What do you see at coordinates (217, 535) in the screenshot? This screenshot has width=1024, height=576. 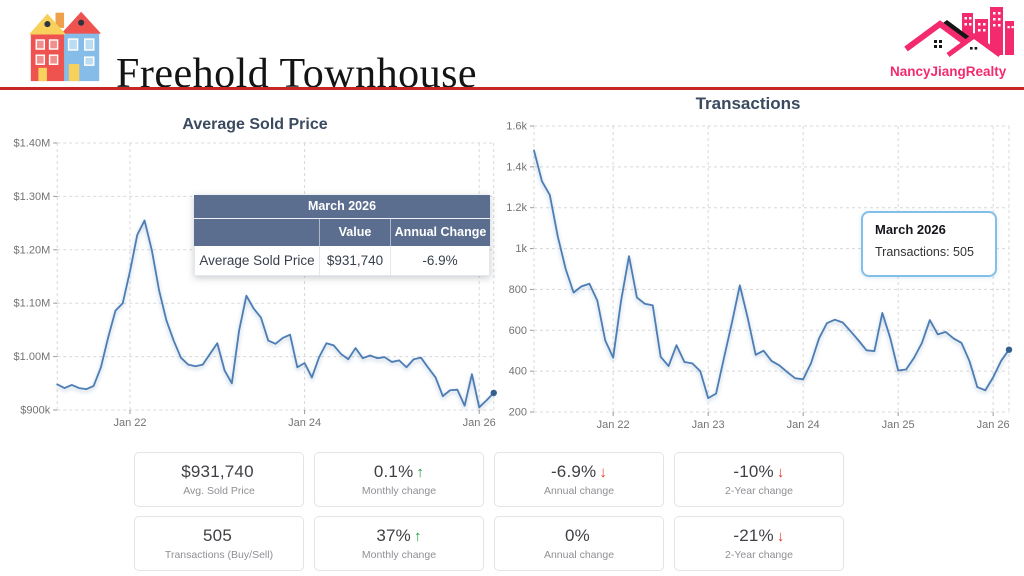 I see `stat-value: 505` at bounding box center [217, 535].